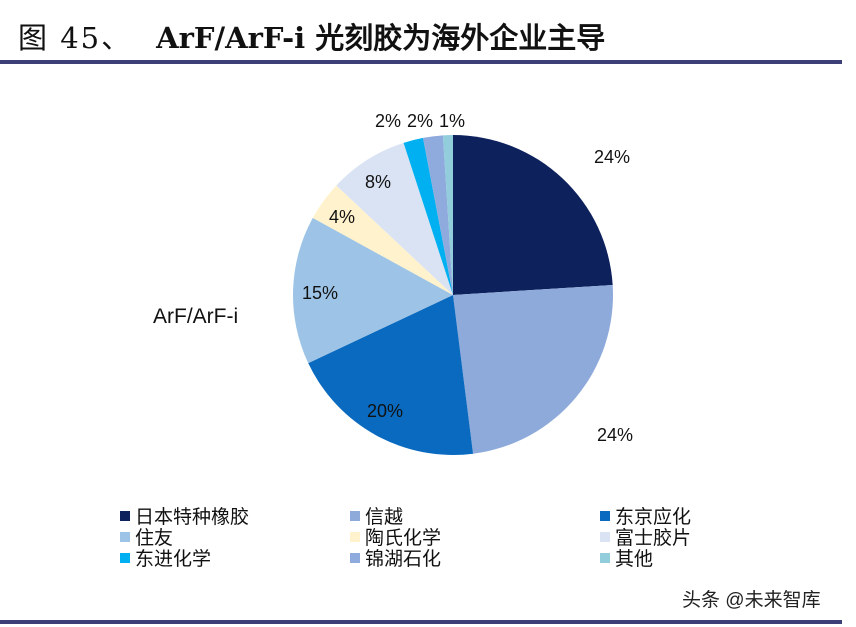  I want to click on figure-title: 图 45、 ArF/ArF-i 光刻胶为海外企业主导, so click(311, 36).